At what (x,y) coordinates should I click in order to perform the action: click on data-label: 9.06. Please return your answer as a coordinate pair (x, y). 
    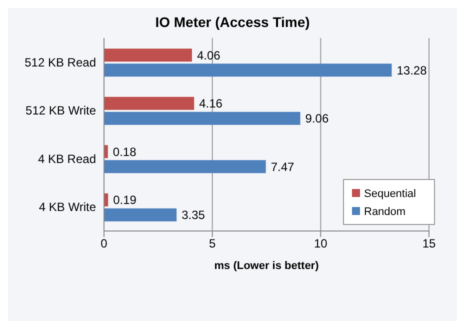
    Looking at the image, I should click on (317, 119).